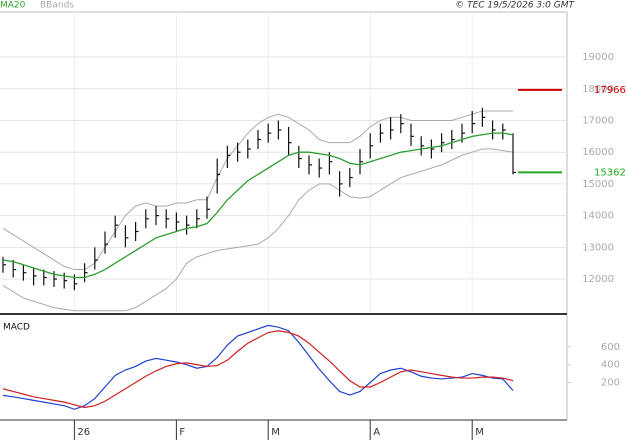 Image resolution: width=627 pixels, height=444 pixels. I want to click on legend-ma: MA20, so click(13, 6).